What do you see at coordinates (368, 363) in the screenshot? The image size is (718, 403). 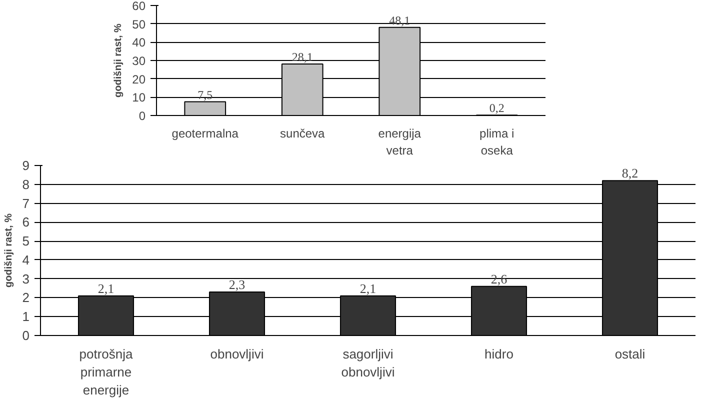 I see `x-tick-label: sagorljivi obnovljivi` at bounding box center [368, 363].